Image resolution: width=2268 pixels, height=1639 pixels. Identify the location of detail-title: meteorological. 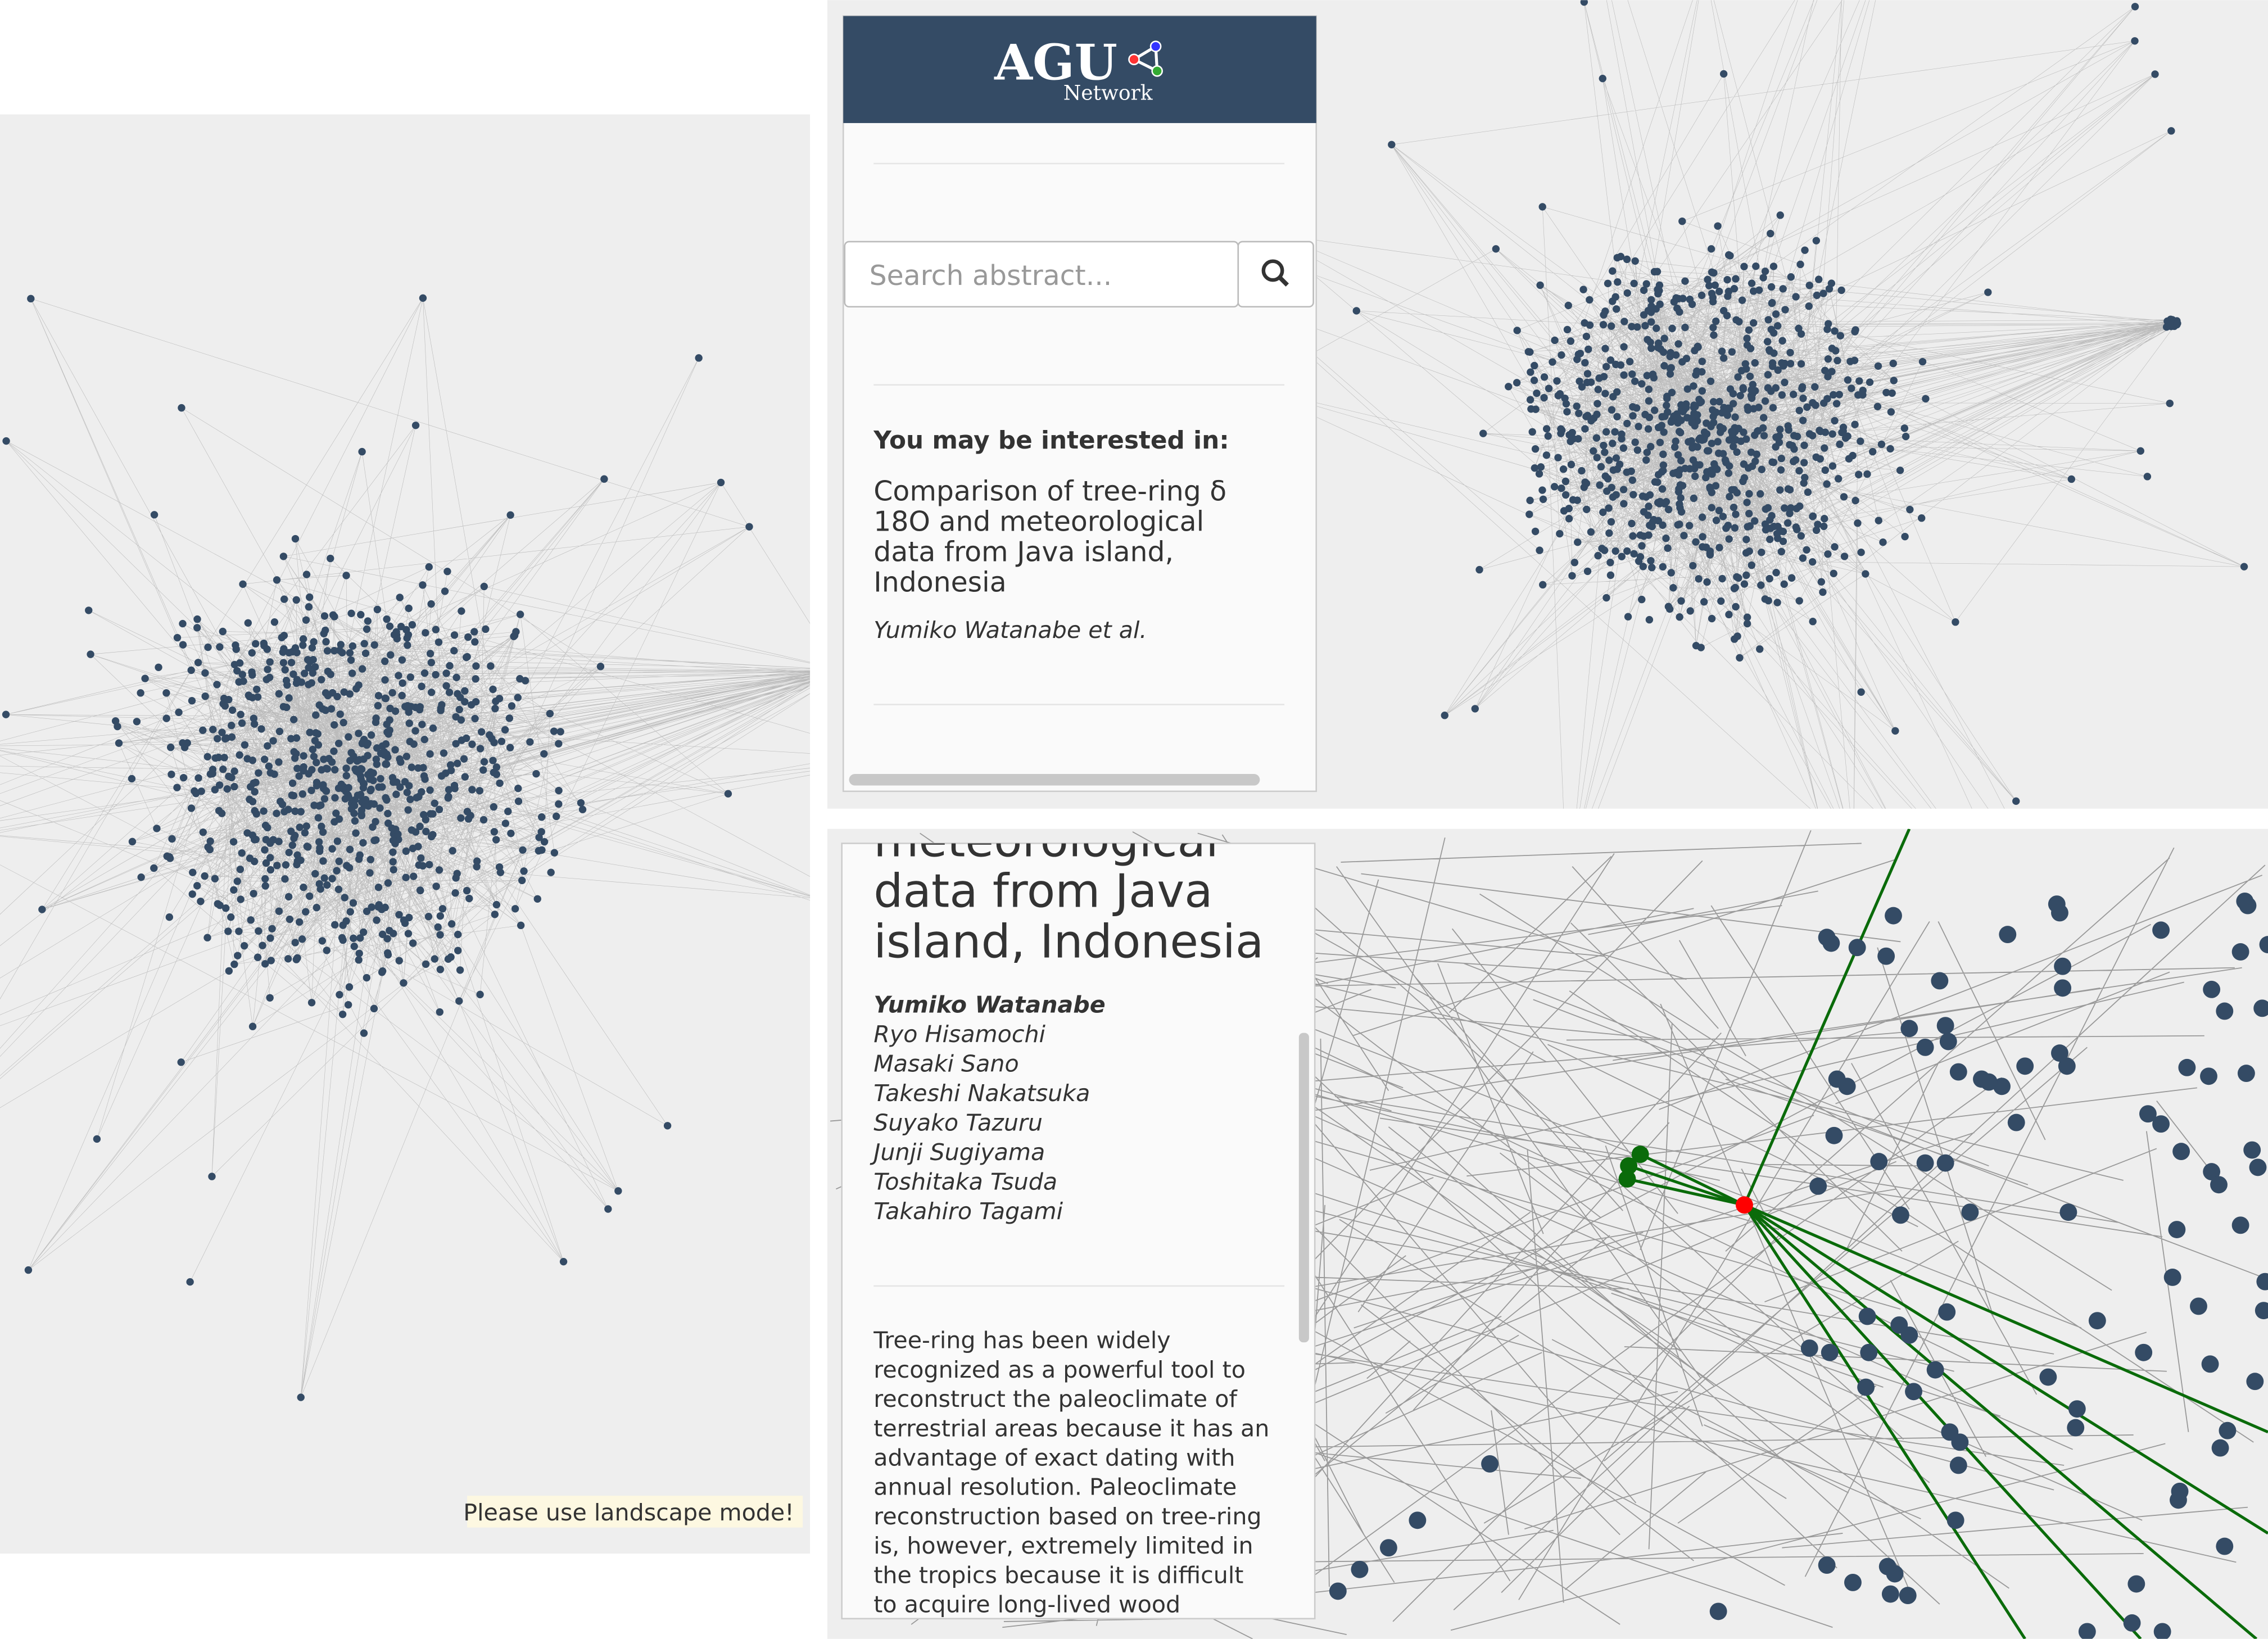
(1046, 841).